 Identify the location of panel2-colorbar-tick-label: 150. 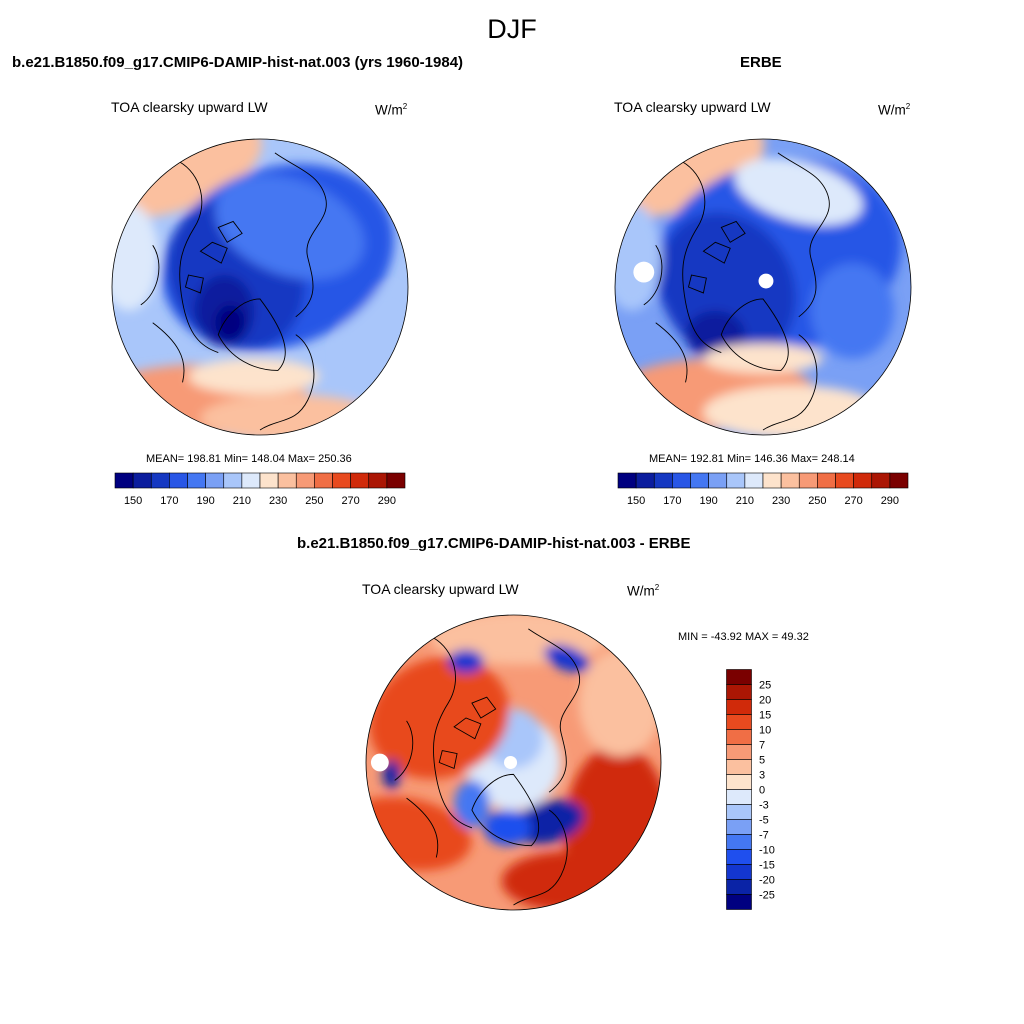
(636, 501).